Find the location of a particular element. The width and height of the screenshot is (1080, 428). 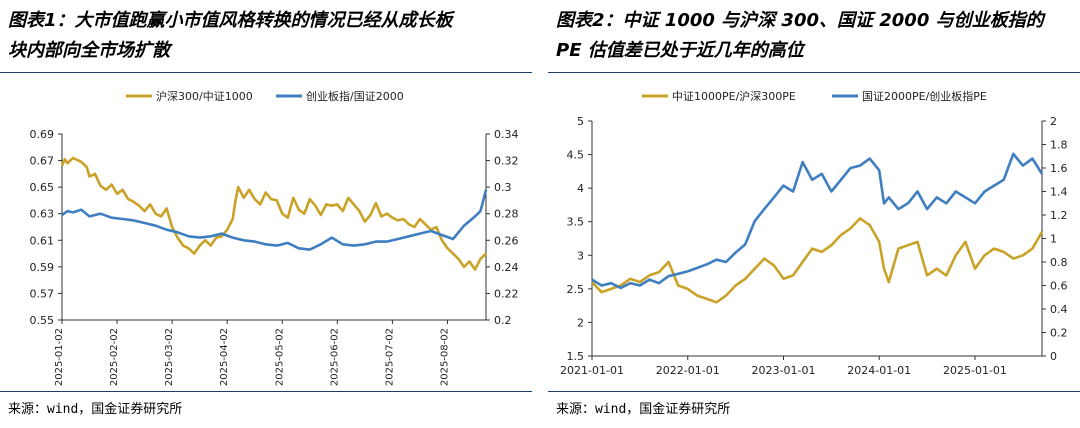

y-tick-label-right: 1.2 is located at coordinates (1059, 215).